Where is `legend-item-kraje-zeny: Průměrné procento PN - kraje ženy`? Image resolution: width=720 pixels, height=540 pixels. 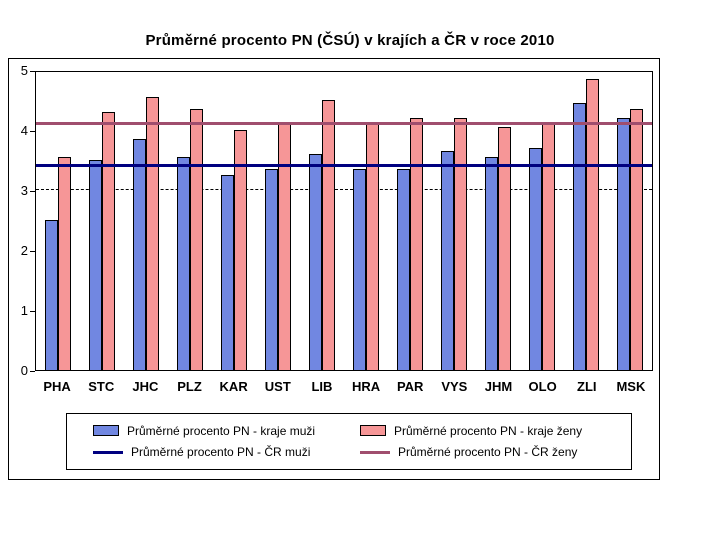 legend-item-kraje-zeny: Průměrné procento PN - kraje ženy is located at coordinates (493, 431).